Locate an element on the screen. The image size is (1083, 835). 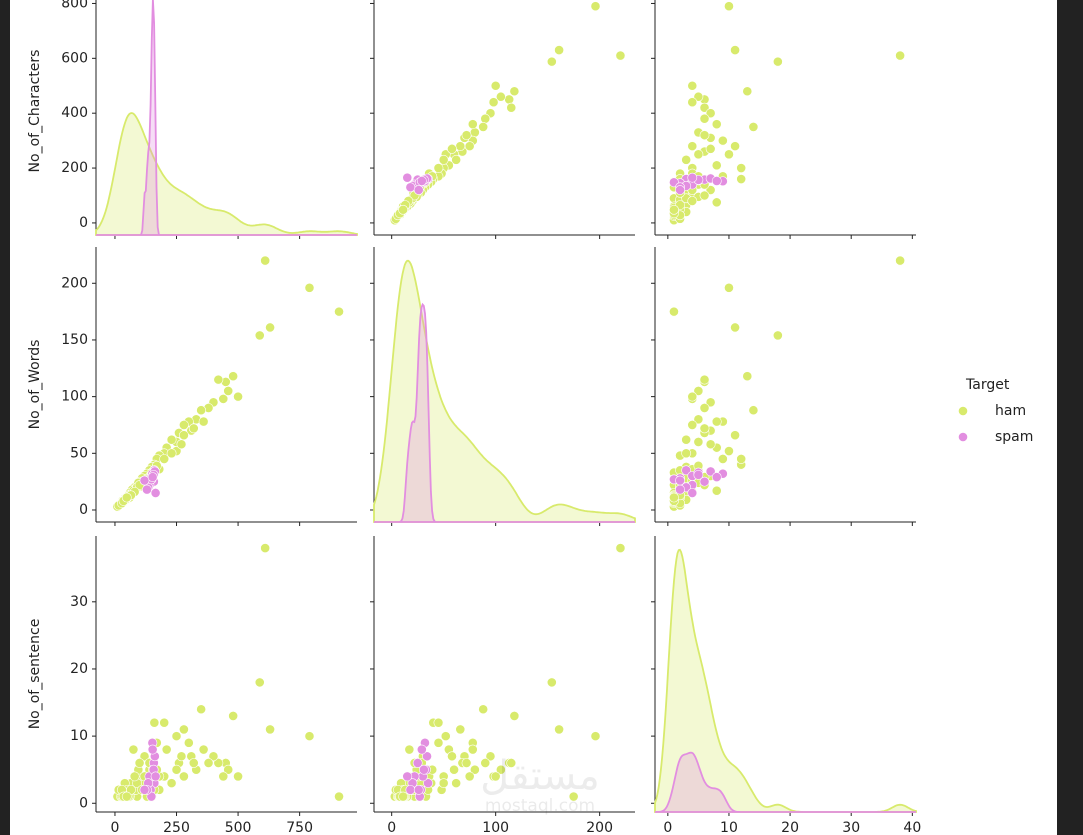
y-tick-label: 50 is located at coordinates (79, 453).